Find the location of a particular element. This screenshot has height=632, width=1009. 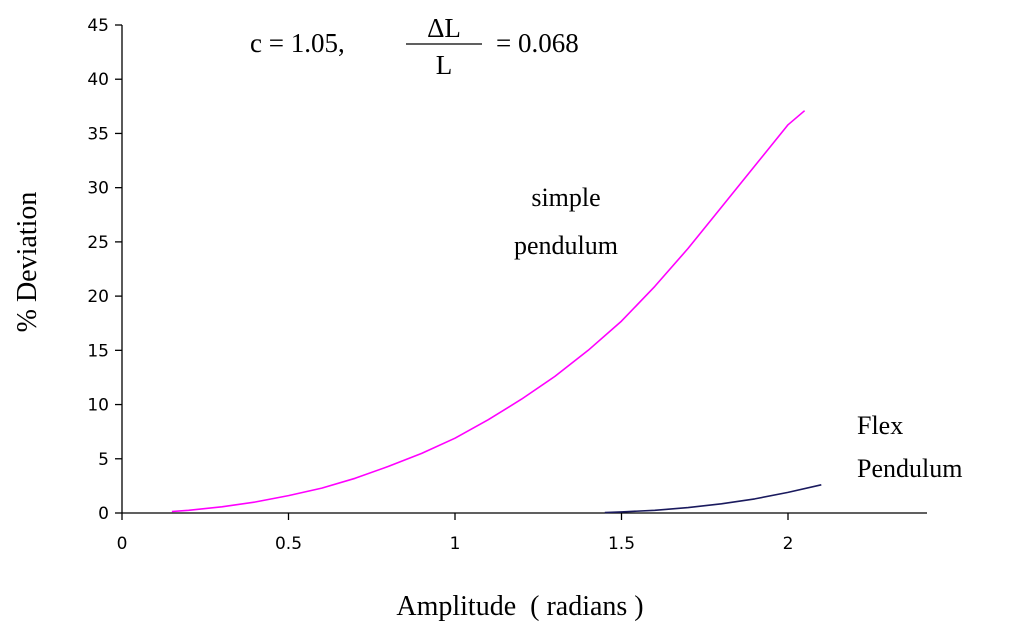

y-tick-label: 5 is located at coordinates (103, 460).